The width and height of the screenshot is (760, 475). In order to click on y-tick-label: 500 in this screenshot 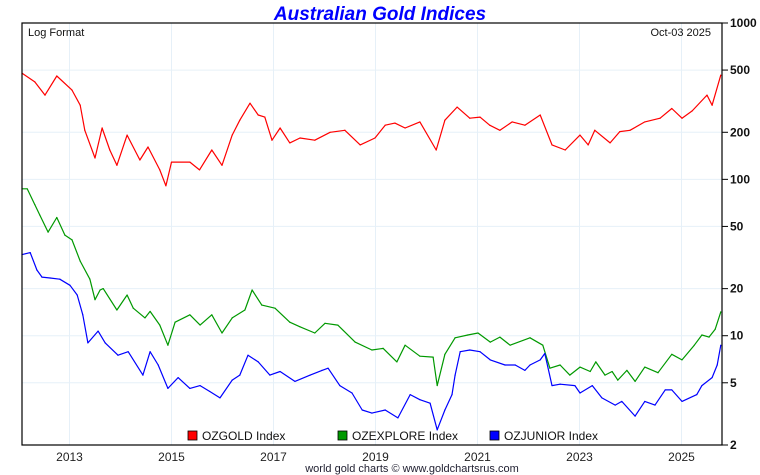, I will do `click(740, 70)`.